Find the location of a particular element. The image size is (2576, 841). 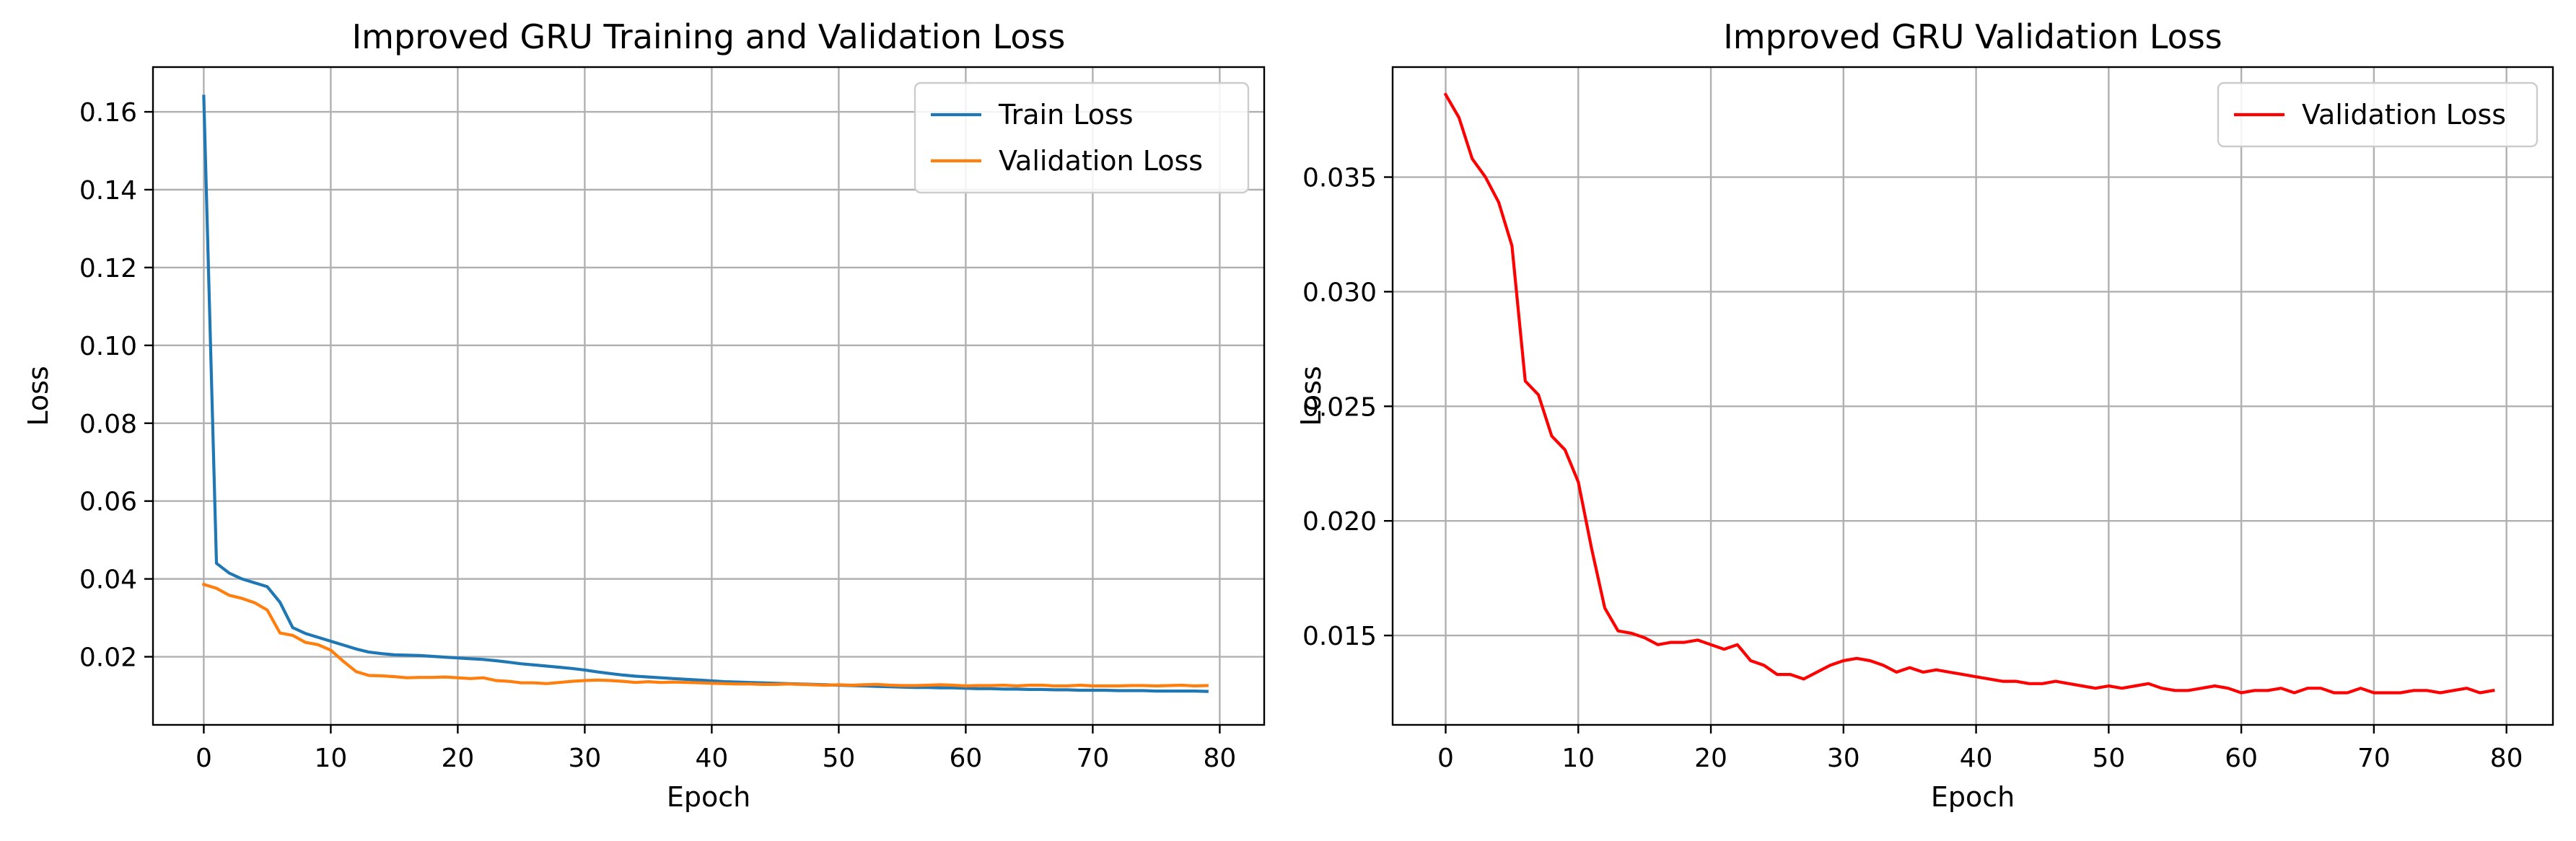

y-tick-label: 0.025 is located at coordinates (1339, 407).